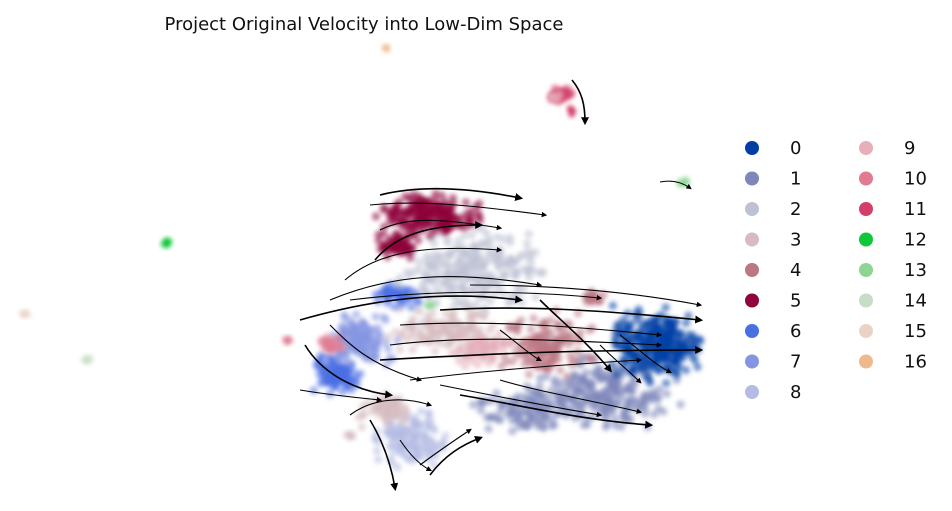 Image resolution: width=952 pixels, height=511 pixels. I want to click on legend-label-8: 8, so click(795, 392).